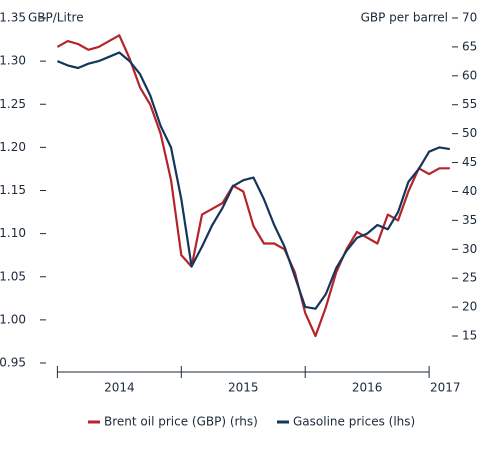 This screenshot has height=453, width=500. Describe the element at coordinates (13, 61) in the screenshot. I see `y-tick-label: 1.30` at that location.